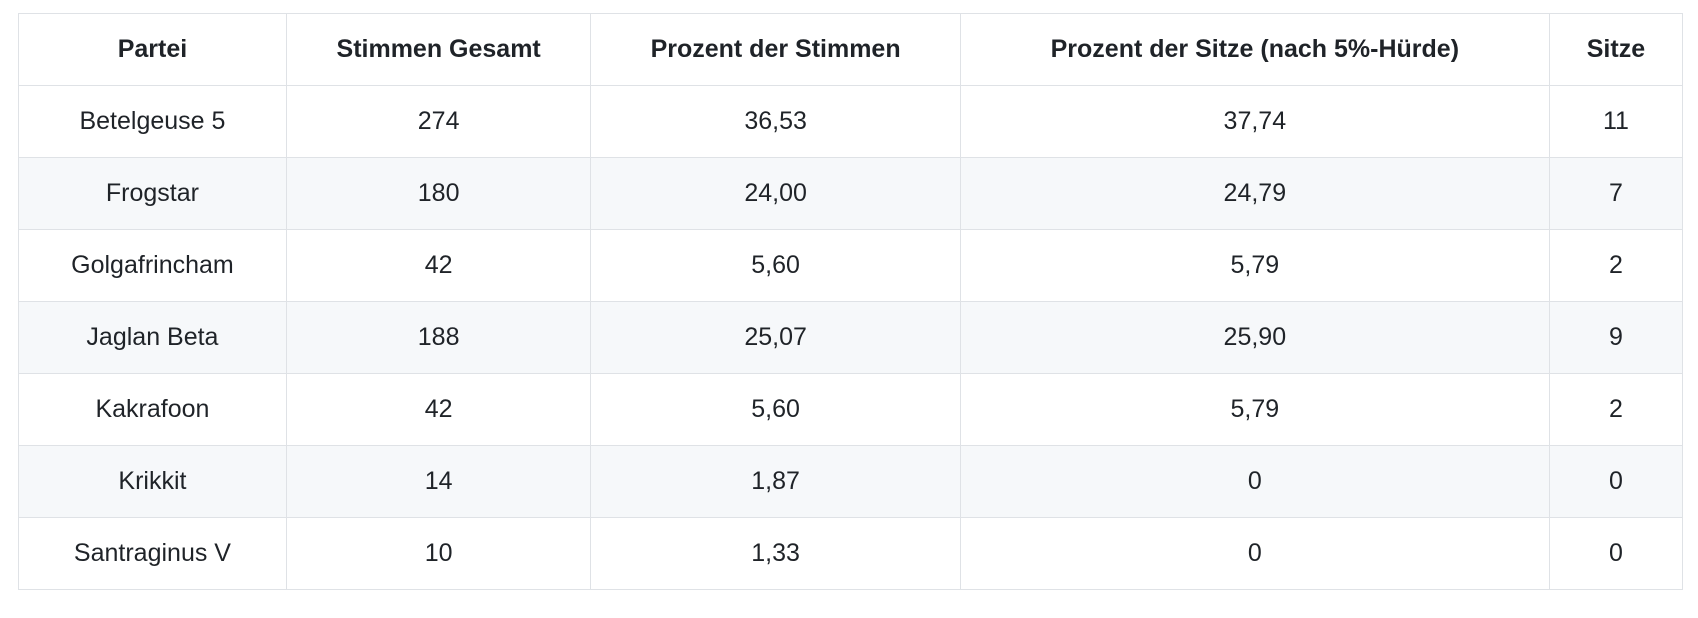 This screenshot has width=1698, height=618. Describe the element at coordinates (775, 337) in the screenshot. I see `value-cell: 25,07` at that location.